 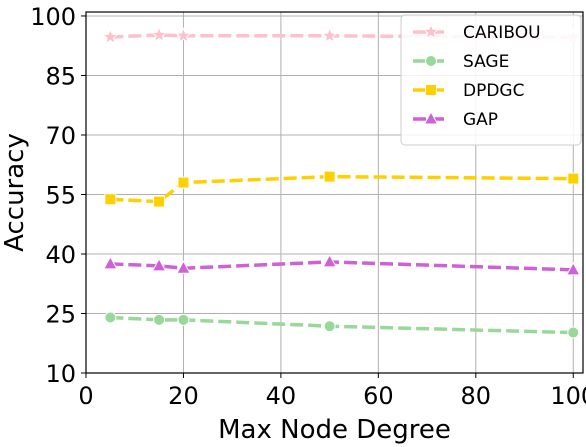 What do you see at coordinates (60, 136) in the screenshot?
I see `y-tick-label: 70` at bounding box center [60, 136].